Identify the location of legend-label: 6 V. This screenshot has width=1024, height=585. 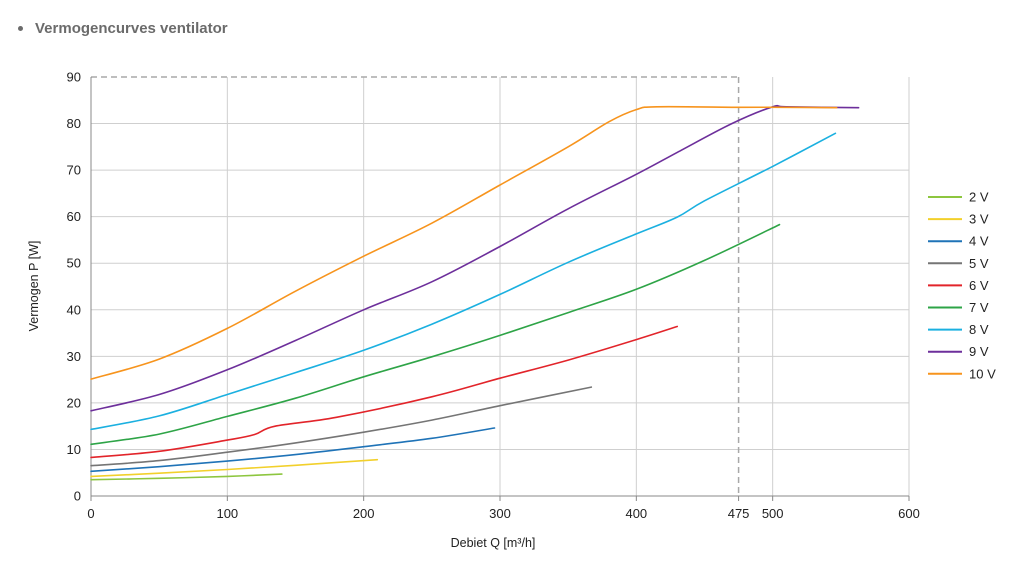
(979, 285).